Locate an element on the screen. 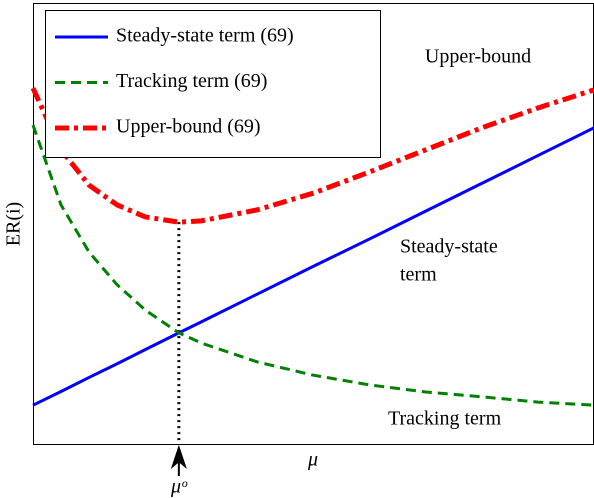  annotation: term is located at coordinates (418, 275).